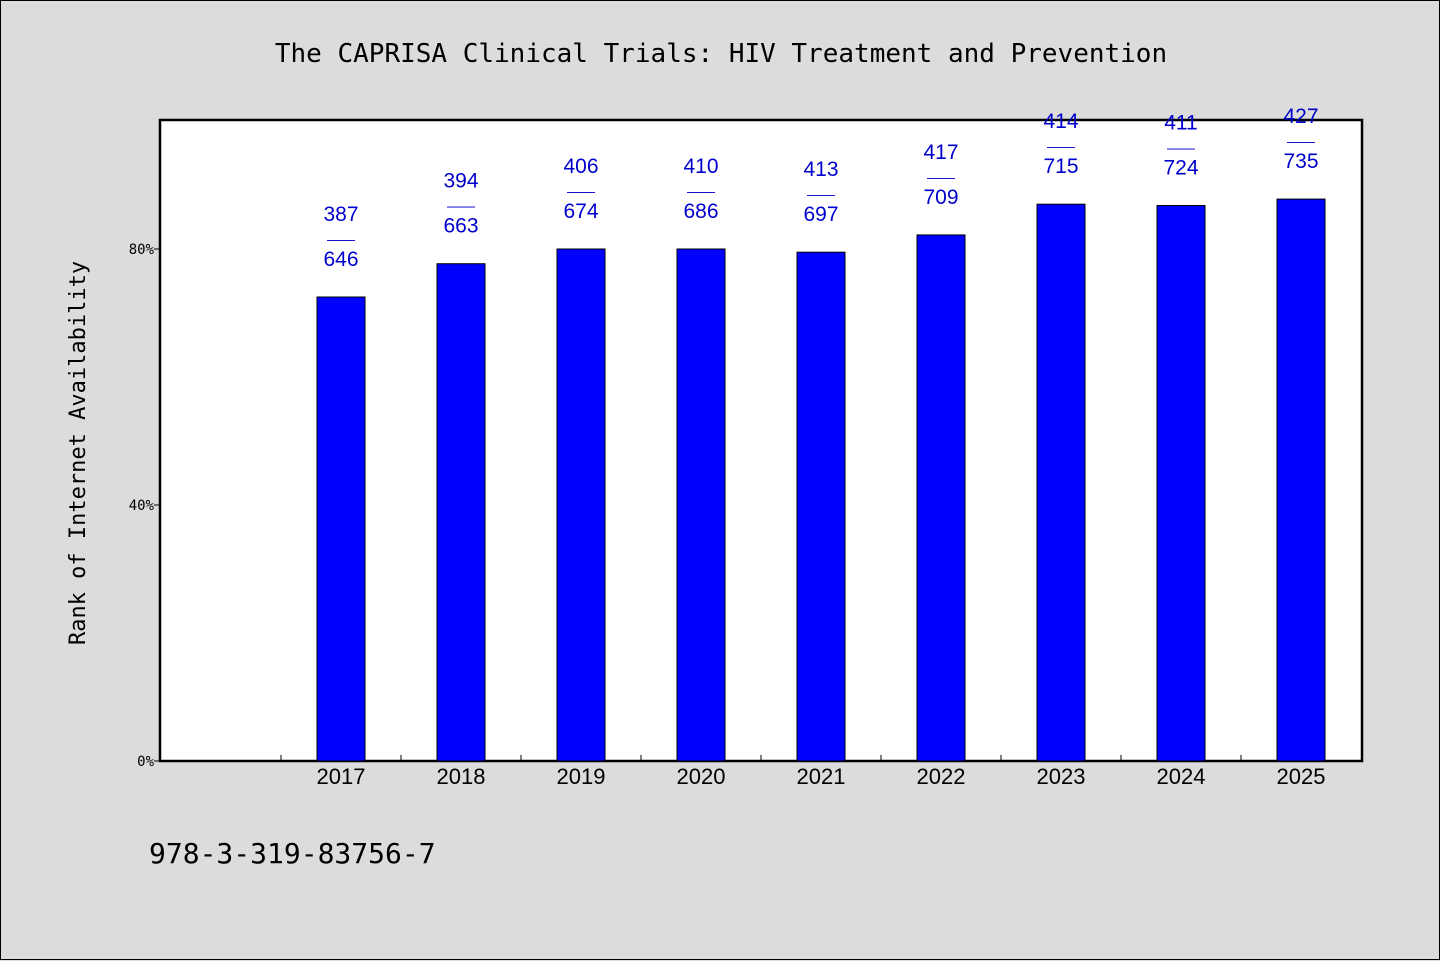 This screenshot has height=961, width=1440. Describe the element at coordinates (461, 512) in the screenshot. I see `bar-2018` at that location.